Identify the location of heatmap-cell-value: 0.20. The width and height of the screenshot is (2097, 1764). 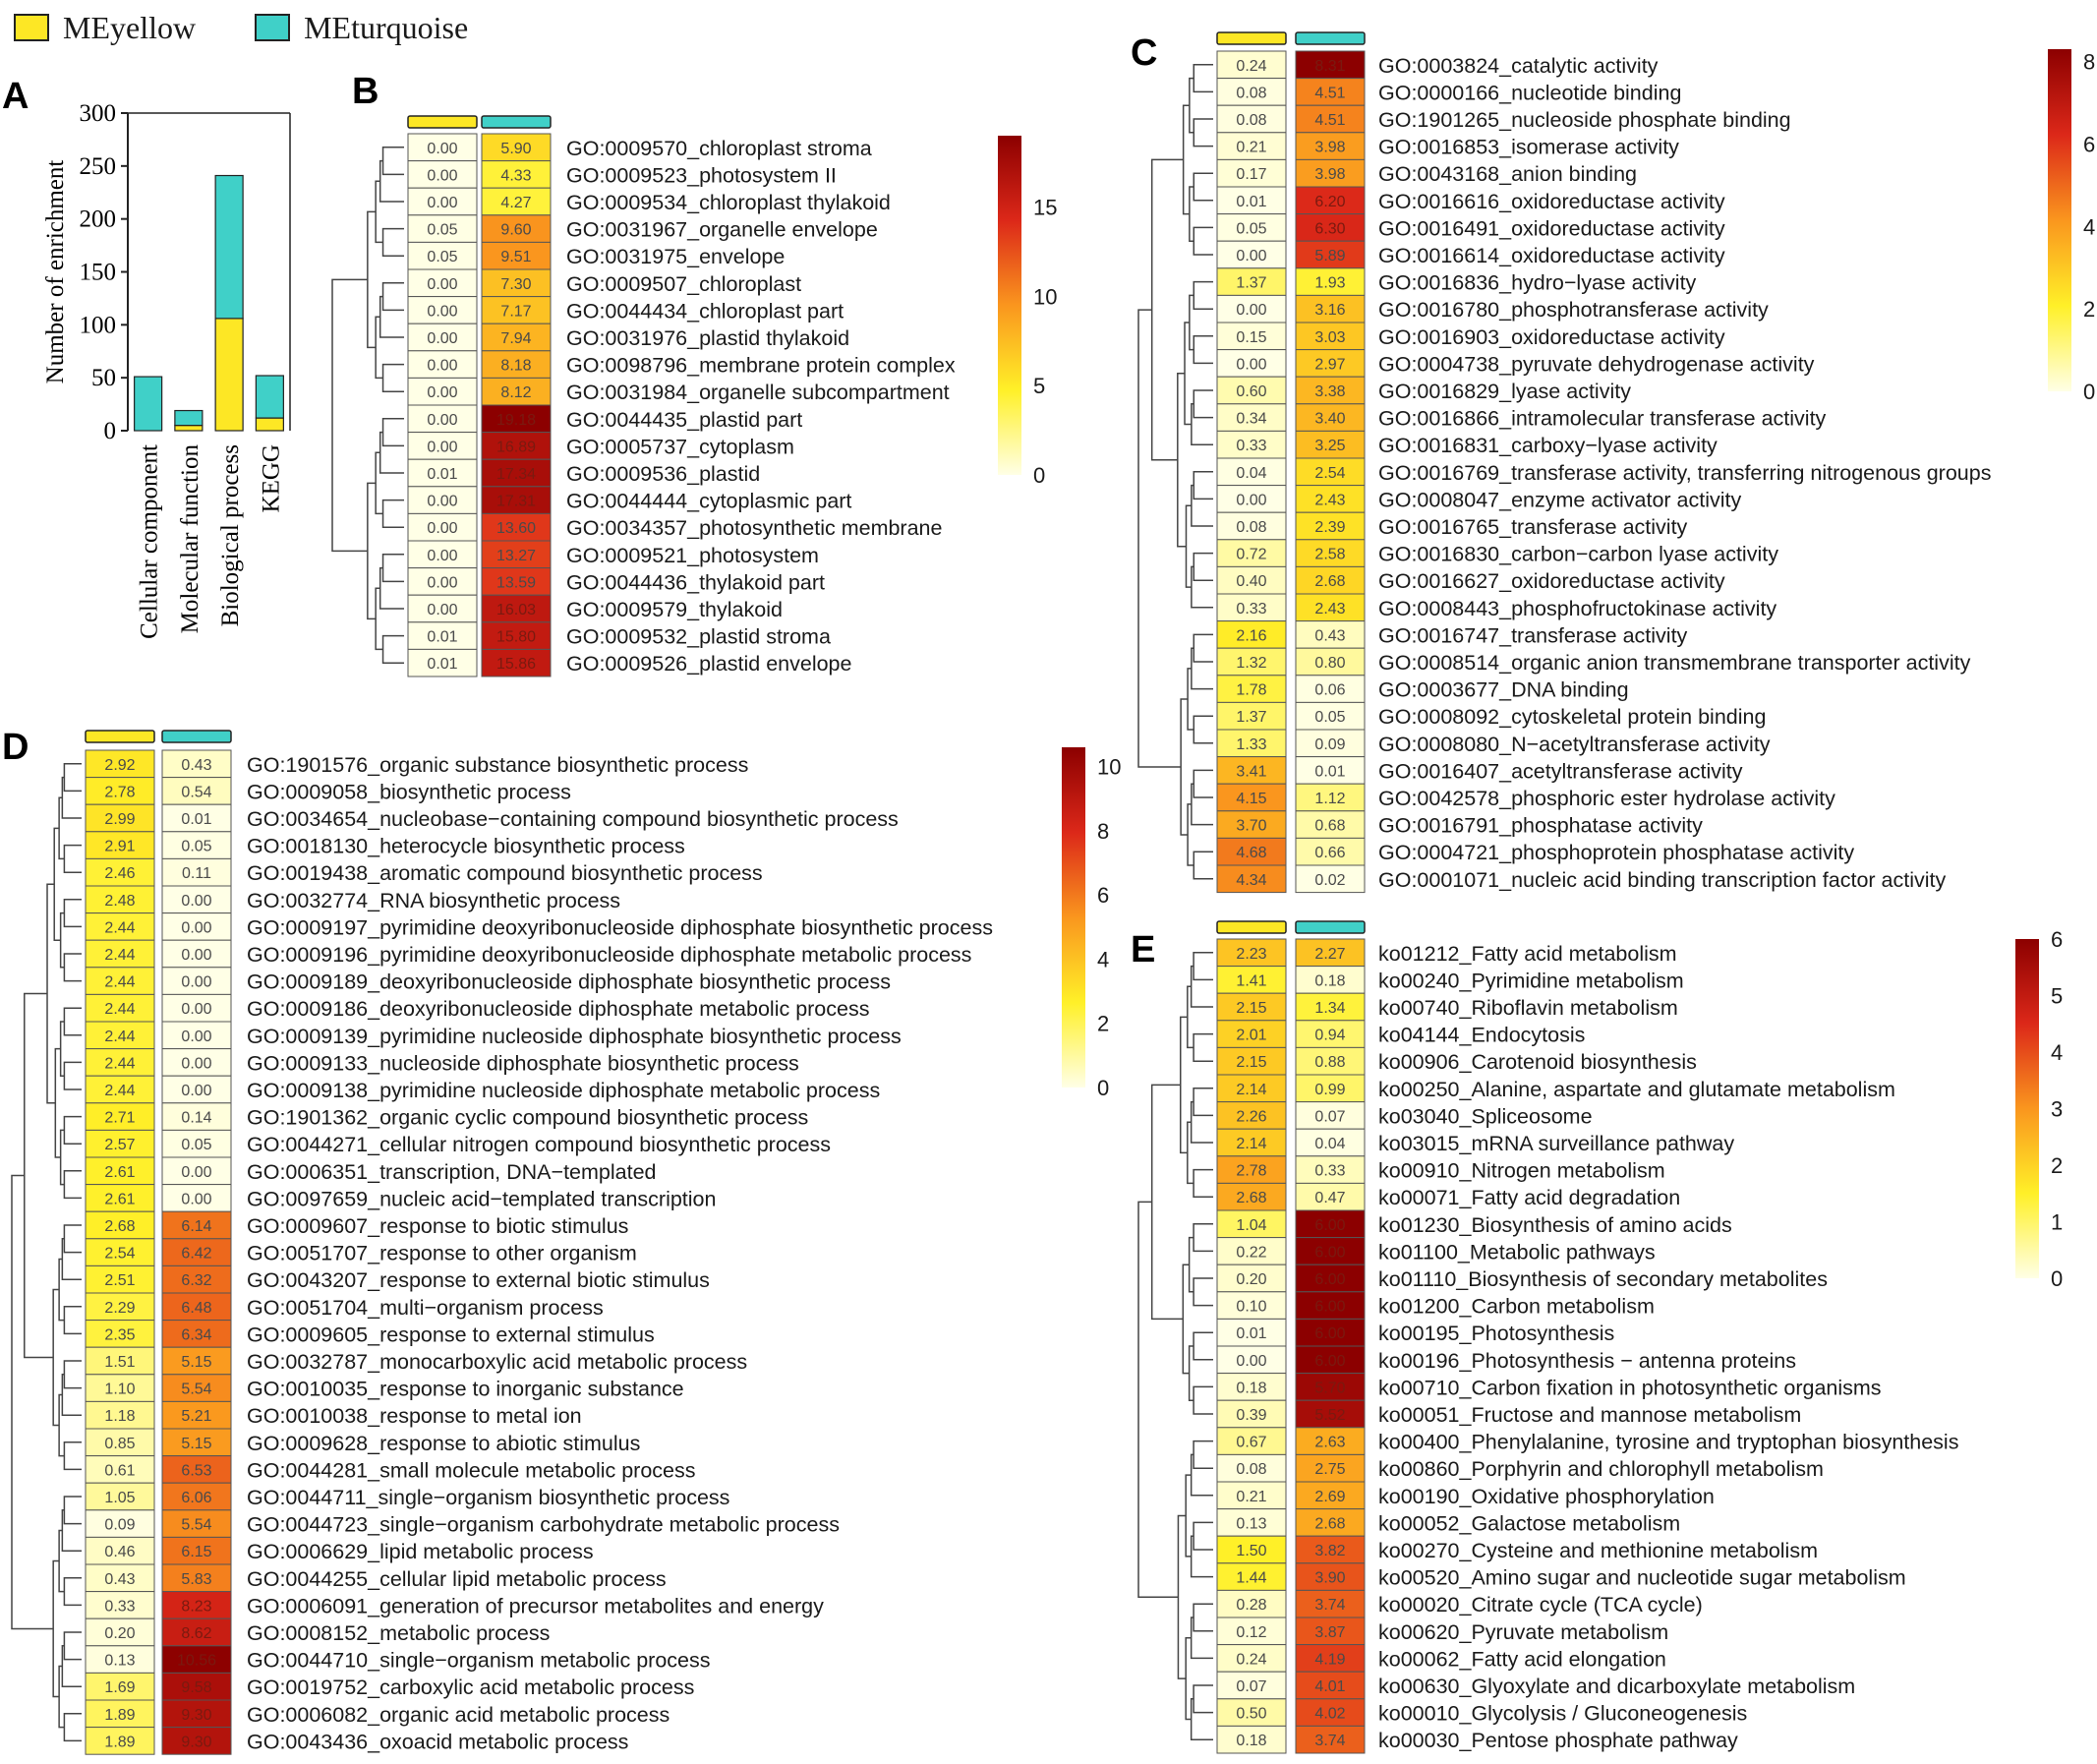
(1251, 1279).